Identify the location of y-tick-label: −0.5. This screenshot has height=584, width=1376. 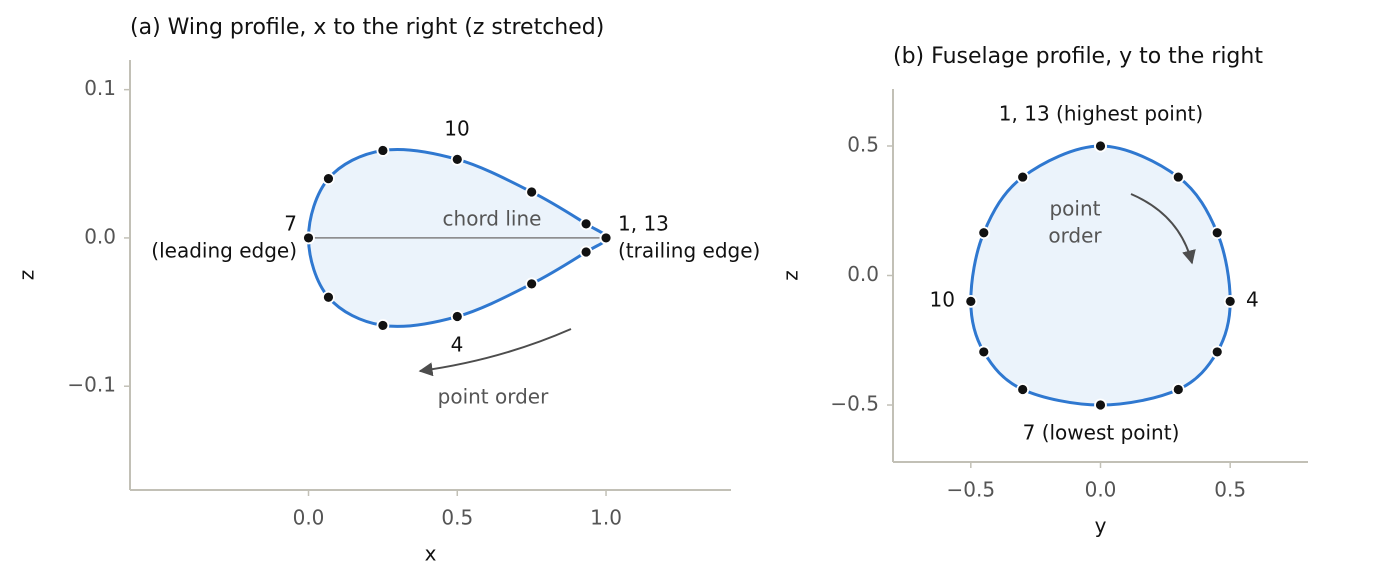
(854, 404).